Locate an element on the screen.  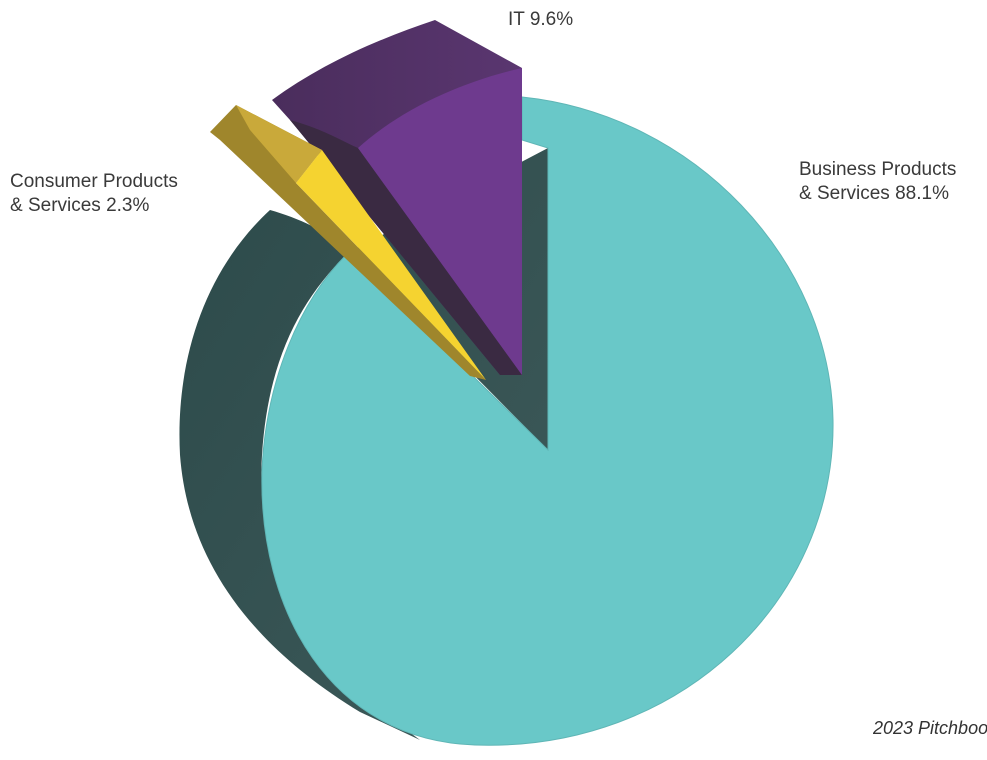
pie-slice-it-top is located at coordinates (440, 221).